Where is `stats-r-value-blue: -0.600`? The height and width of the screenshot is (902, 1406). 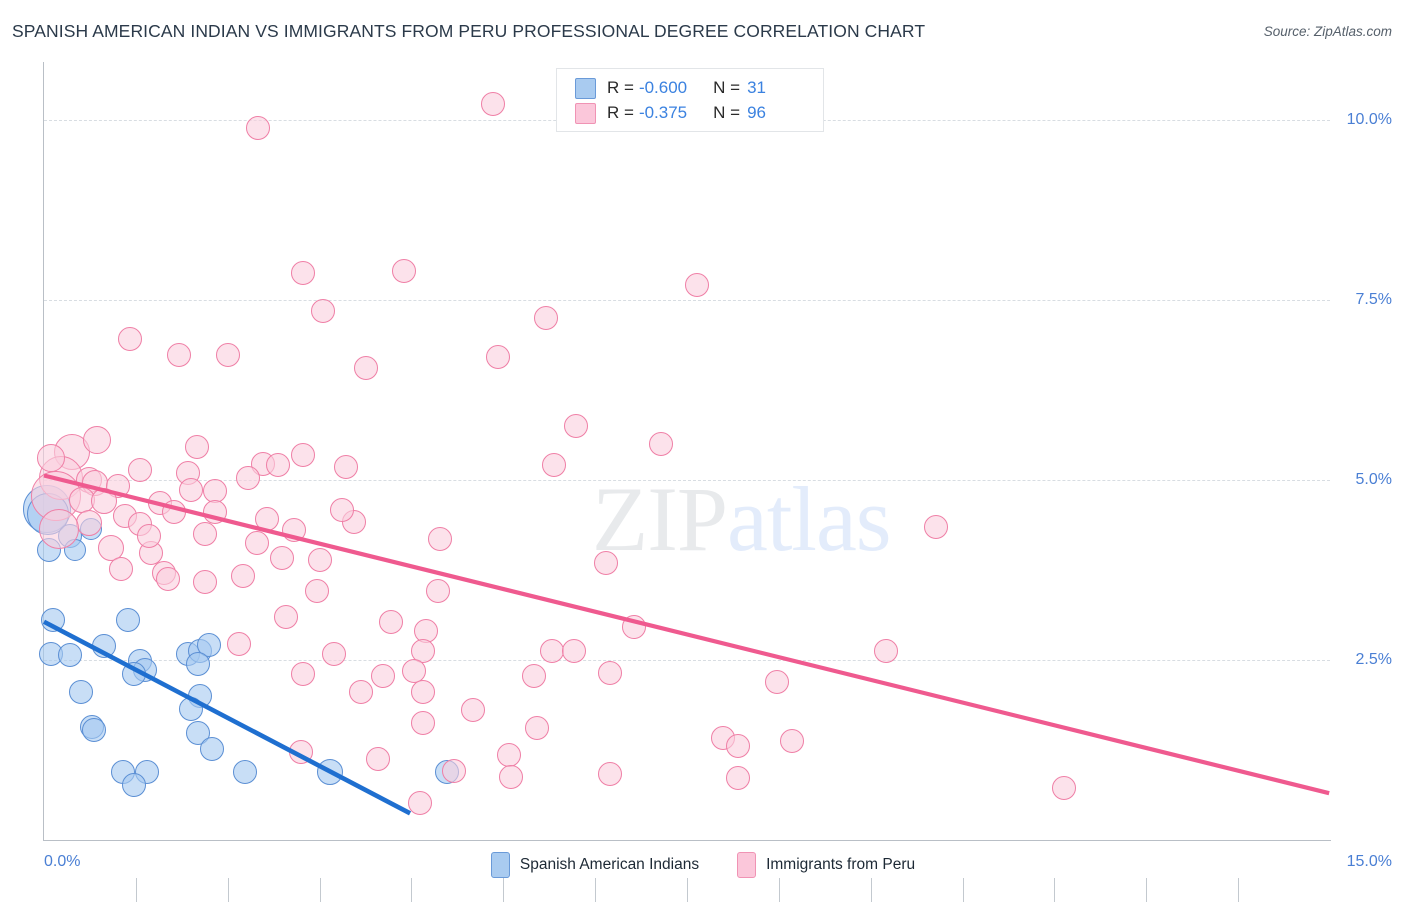
stats-r-value-blue: -0.600 is located at coordinates (663, 87).